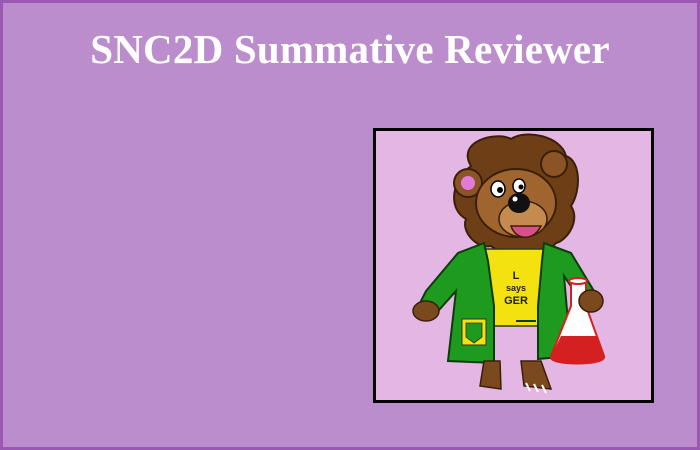 Image resolution: width=700 pixels, height=450 pixels. What do you see at coordinates (516, 301) in the screenshot?
I see `shirt-text-line3: GER` at bounding box center [516, 301].